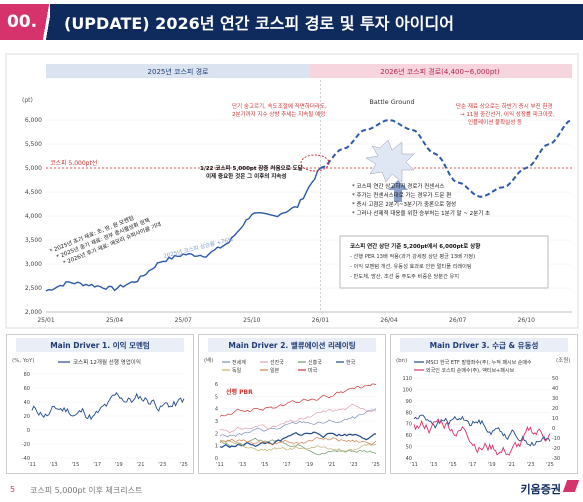 This screenshot has height=502, width=583. Describe the element at coordinates (239, 392) in the screenshot. I see `driver2-pbr-label: 선행 PBR` at that location.